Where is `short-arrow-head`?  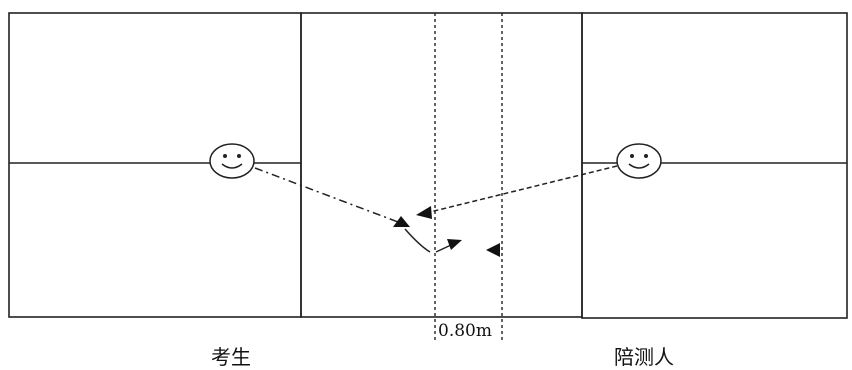
short-arrow-head is located at coordinates (454, 244).